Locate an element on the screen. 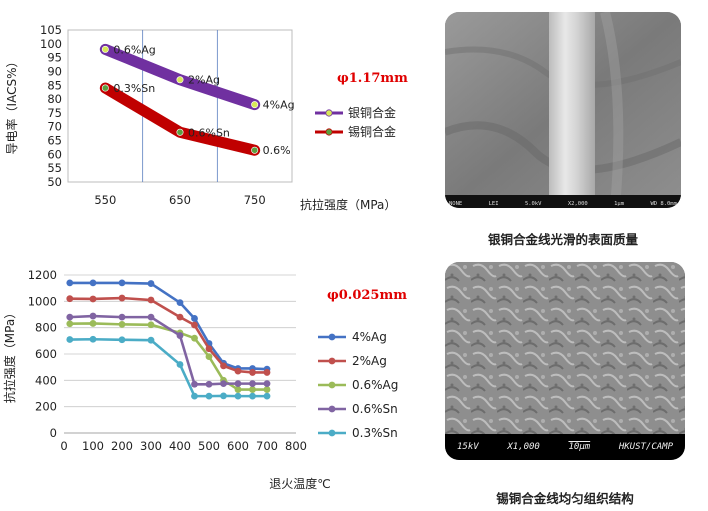 The image size is (708, 511). chart2-ytick-label: 400 is located at coordinates (46, 380).